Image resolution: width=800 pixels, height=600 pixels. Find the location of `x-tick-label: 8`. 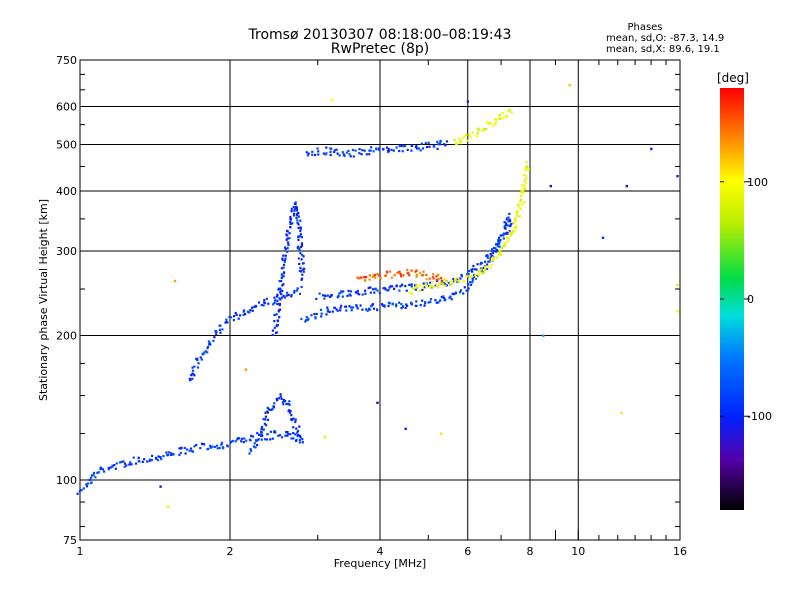

x-tick-label: 8 is located at coordinates (530, 551).